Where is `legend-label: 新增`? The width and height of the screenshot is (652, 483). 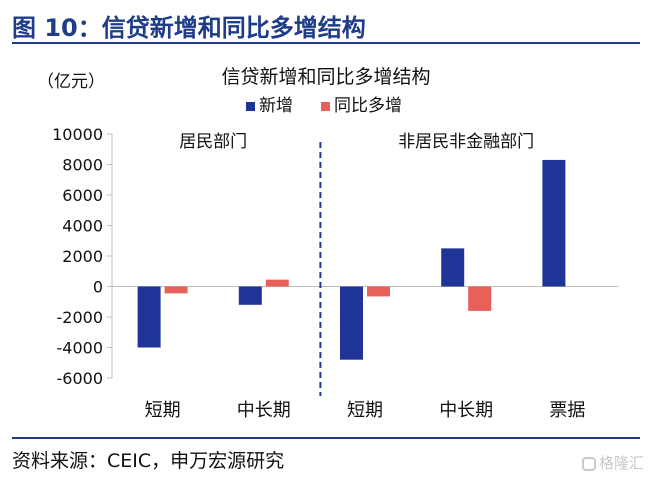 legend-label: 新增 is located at coordinates (276, 106).